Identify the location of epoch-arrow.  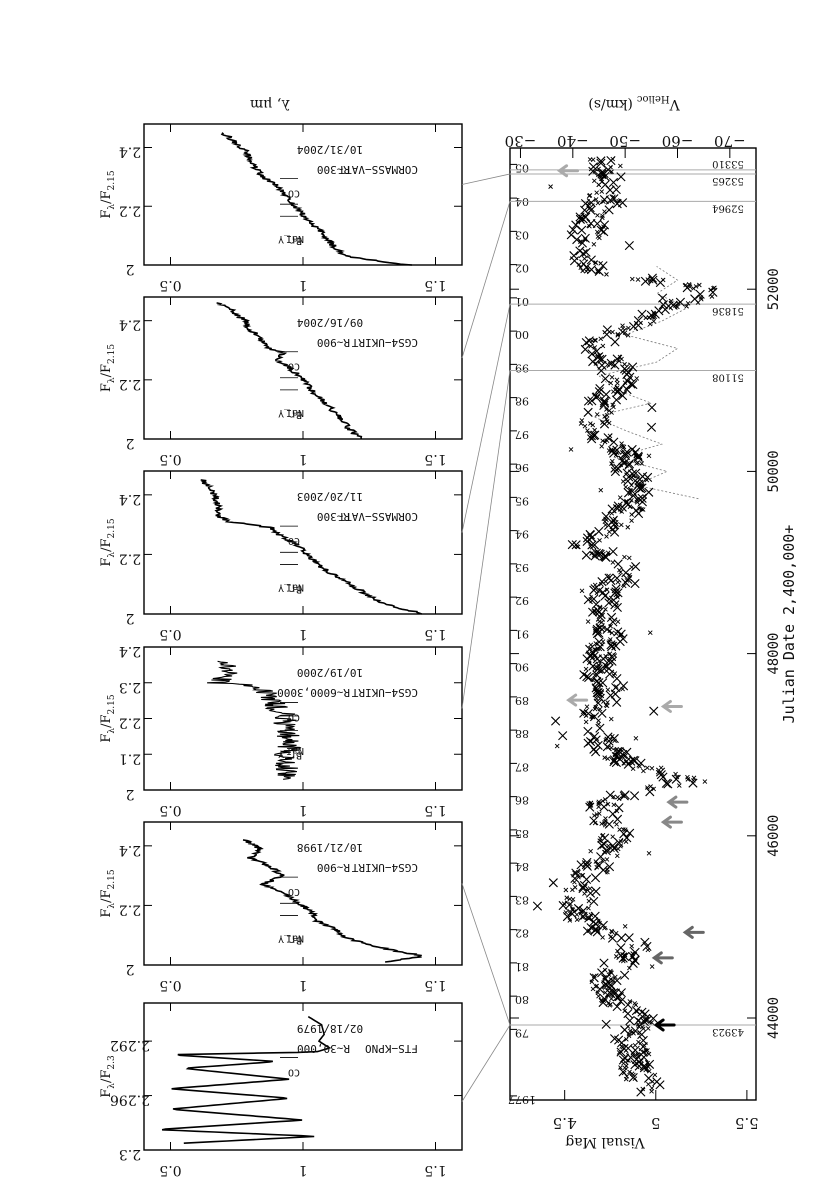
(677, 802).